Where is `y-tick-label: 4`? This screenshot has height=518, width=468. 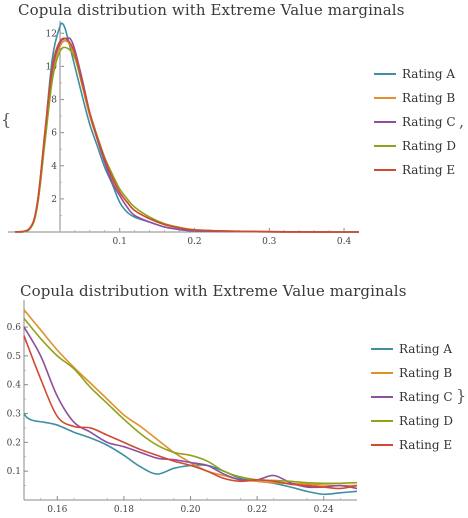 y-tick-label: 4 is located at coordinates (54, 167).